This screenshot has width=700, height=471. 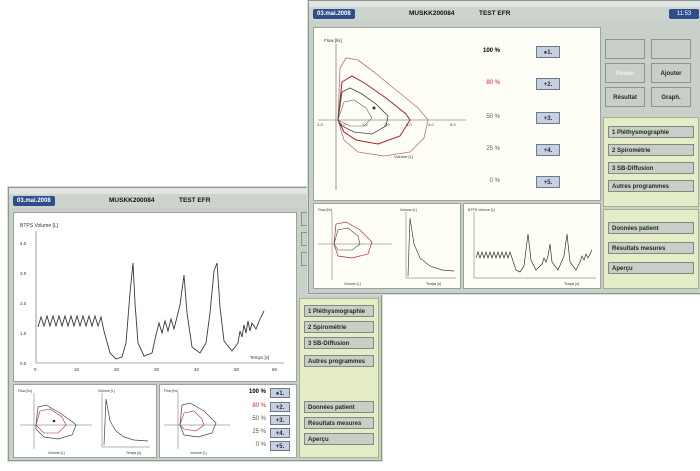 What do you see at coordinates (23, 333) in the screenshot?
I see `back-main-ytick: 1.0` at bounding box center [23, 333].